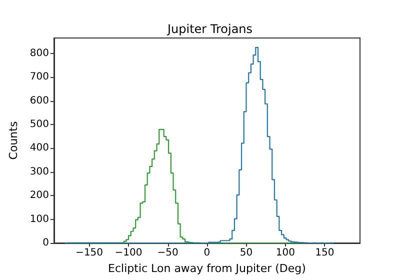 This screenshot has height=280, width=400. Describe the element at coordinates (39, 53) in the screenshot. I see `y-tick-label: 800` at that location.